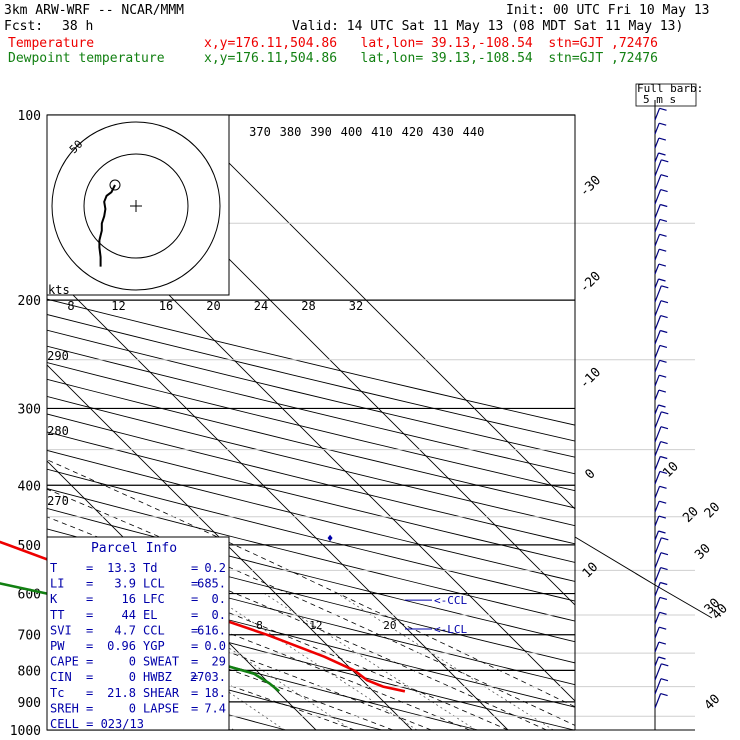  Describe the element at coordinates (97, 724) in the screenshot. I see `parcel-cell: CELL = 023/13` at that location.